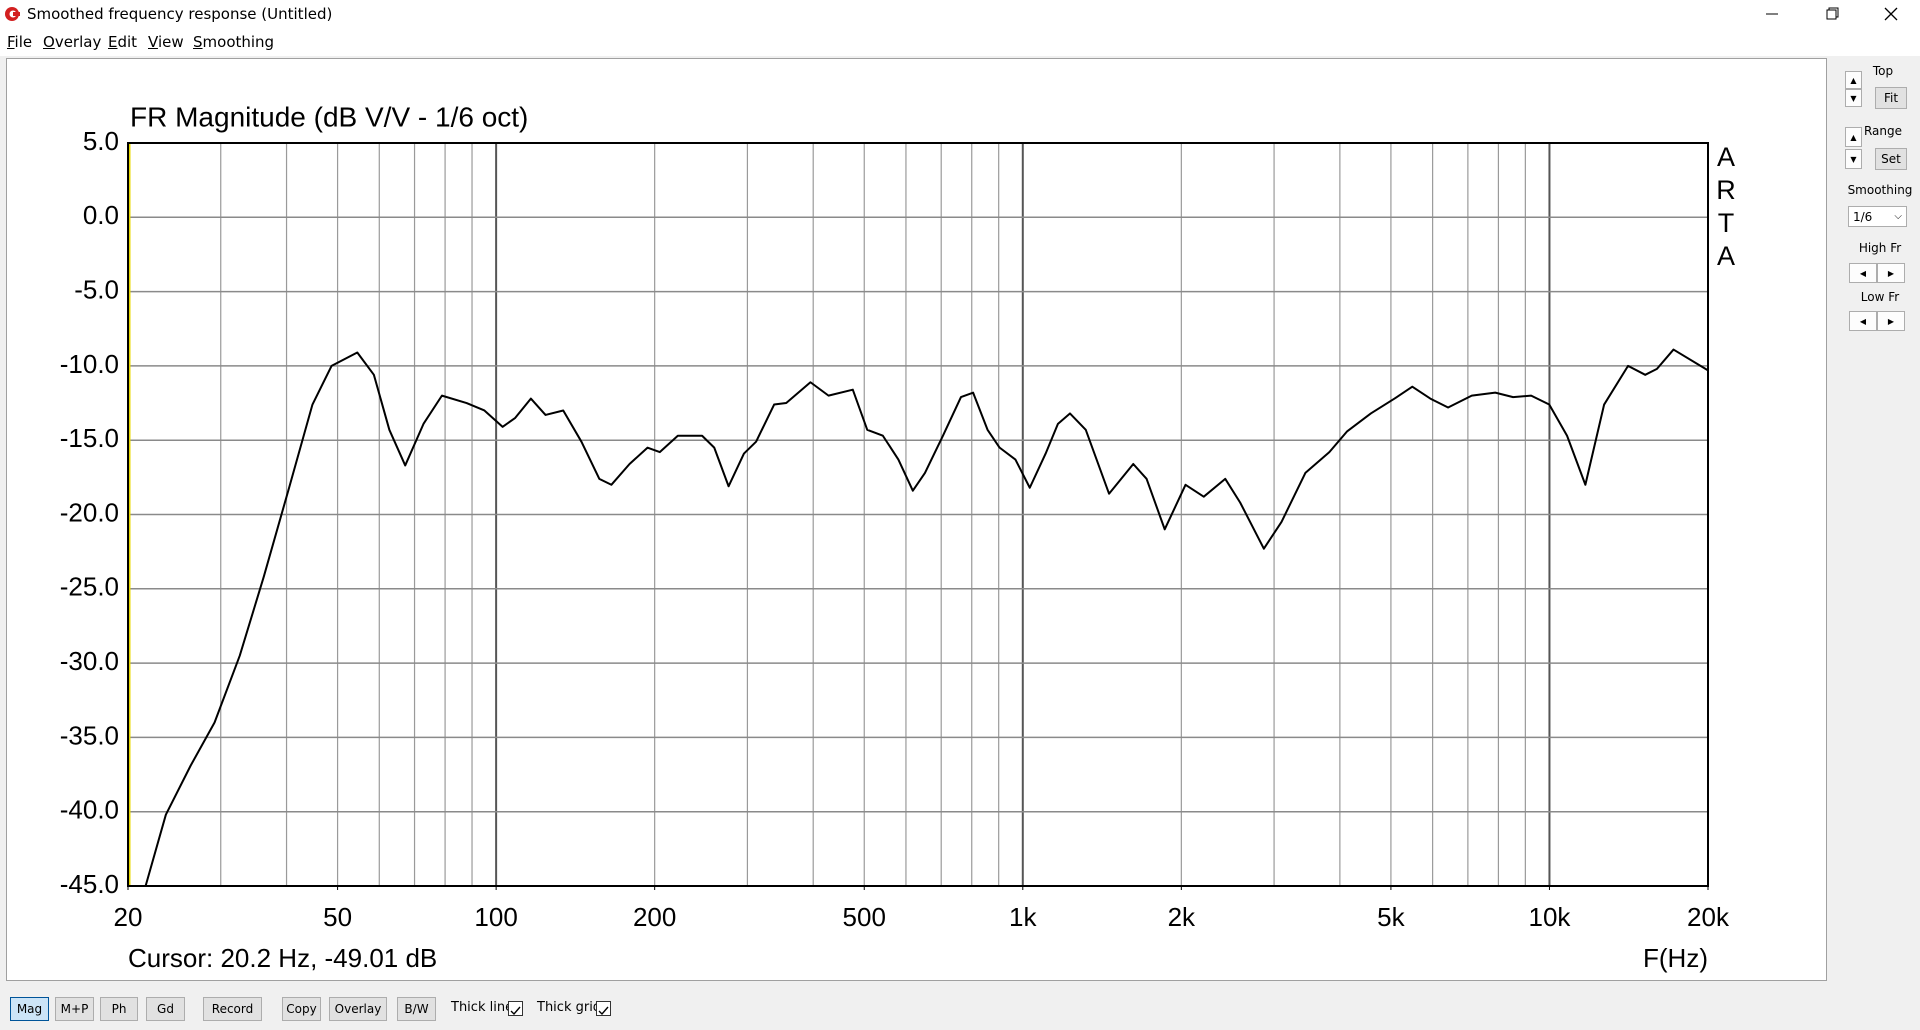 This screenshot has height=1030, width=1920. I want to click on label: Top, so click(1883, 71).